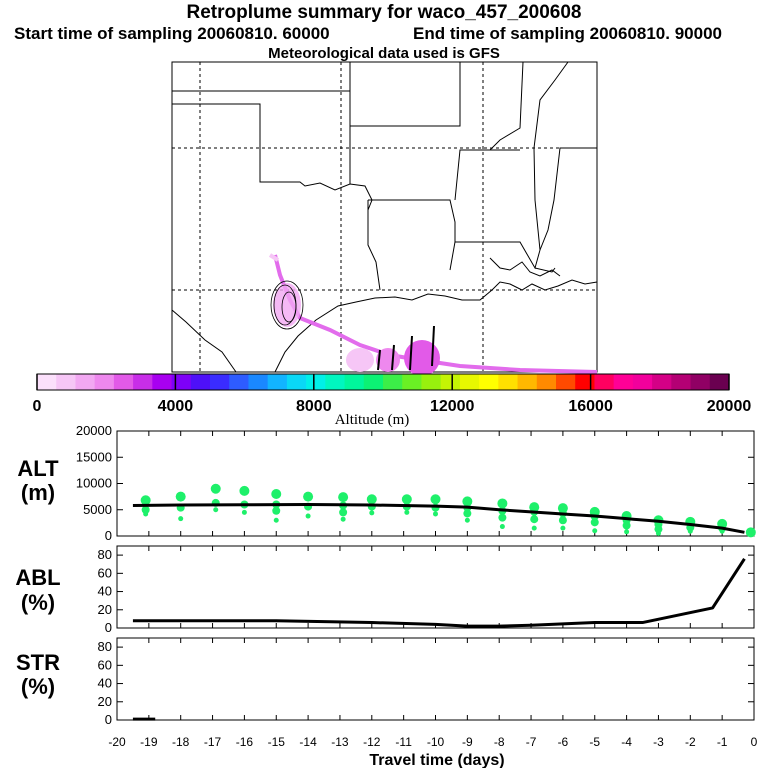 The width and height of the screenshot is (768, 768). I want to click on colorbar-tick-label: 0, so click(37, 406).